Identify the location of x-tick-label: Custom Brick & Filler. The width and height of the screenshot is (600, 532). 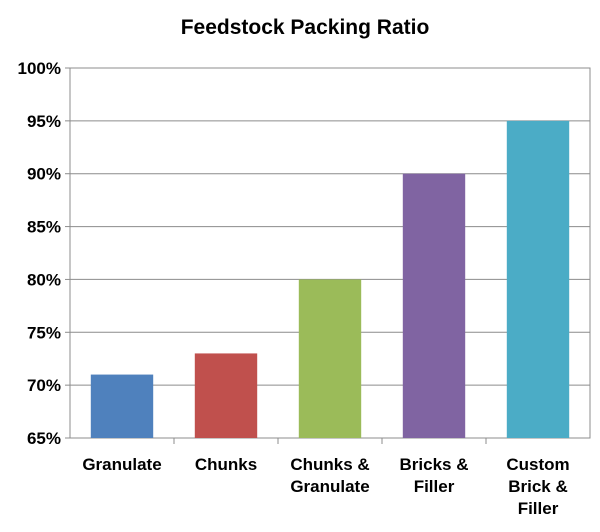
(537, 486).